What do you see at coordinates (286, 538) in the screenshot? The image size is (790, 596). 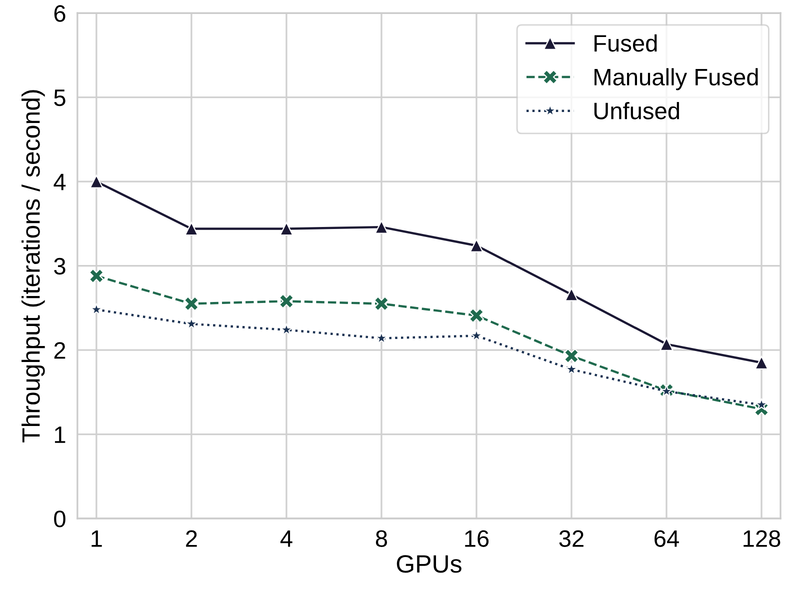 I see `x-tick-label: 4` at bounding box center [286, 538].